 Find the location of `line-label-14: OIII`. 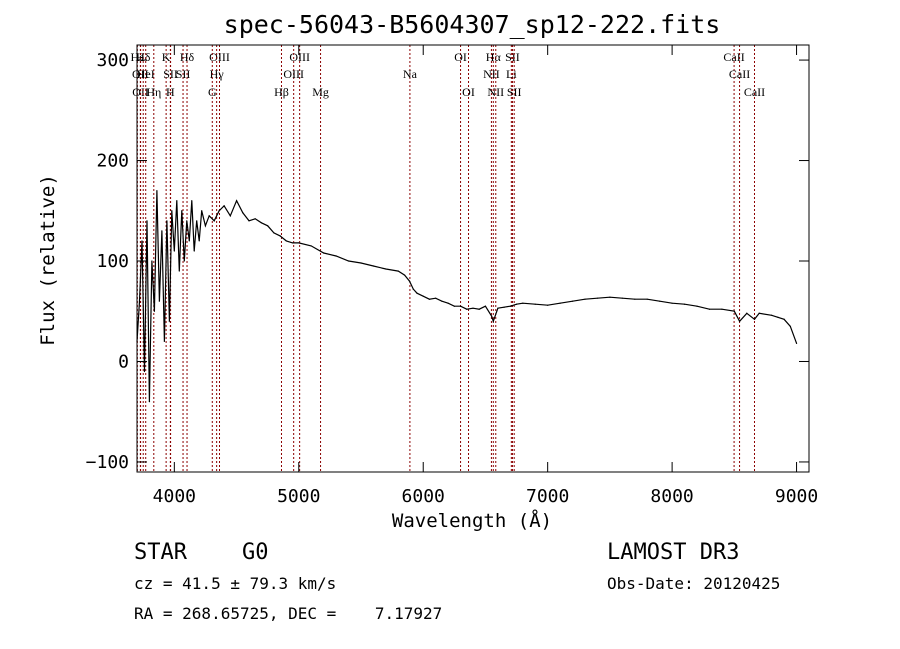

line-label-14: OIII is located at coordinates (299, 57).